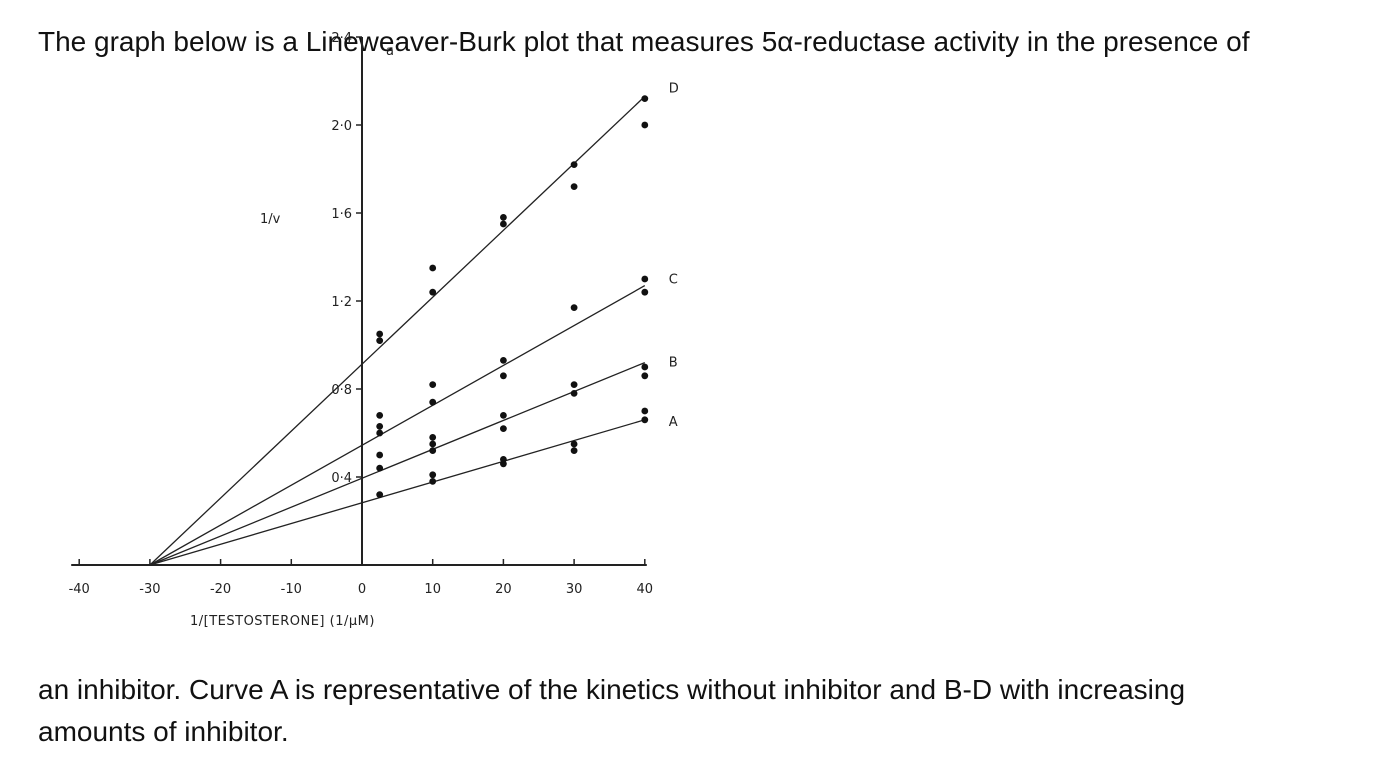 The height and width of the screenshot is (772, 1384). Describe the element at coordinates (341, 390) in the screenshot. I see `y-tick-label: 0·8` at that location.